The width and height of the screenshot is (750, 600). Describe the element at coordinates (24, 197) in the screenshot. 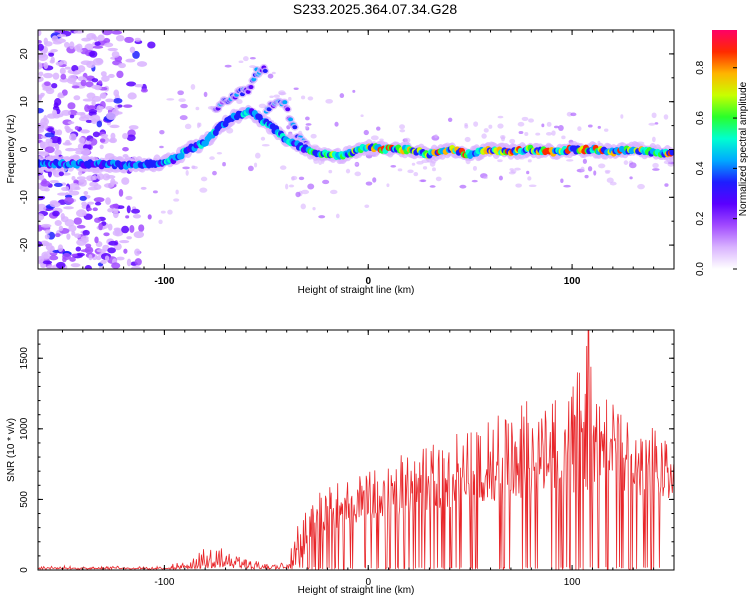

I see `spectrogram-ytick-label: -10` at that location.